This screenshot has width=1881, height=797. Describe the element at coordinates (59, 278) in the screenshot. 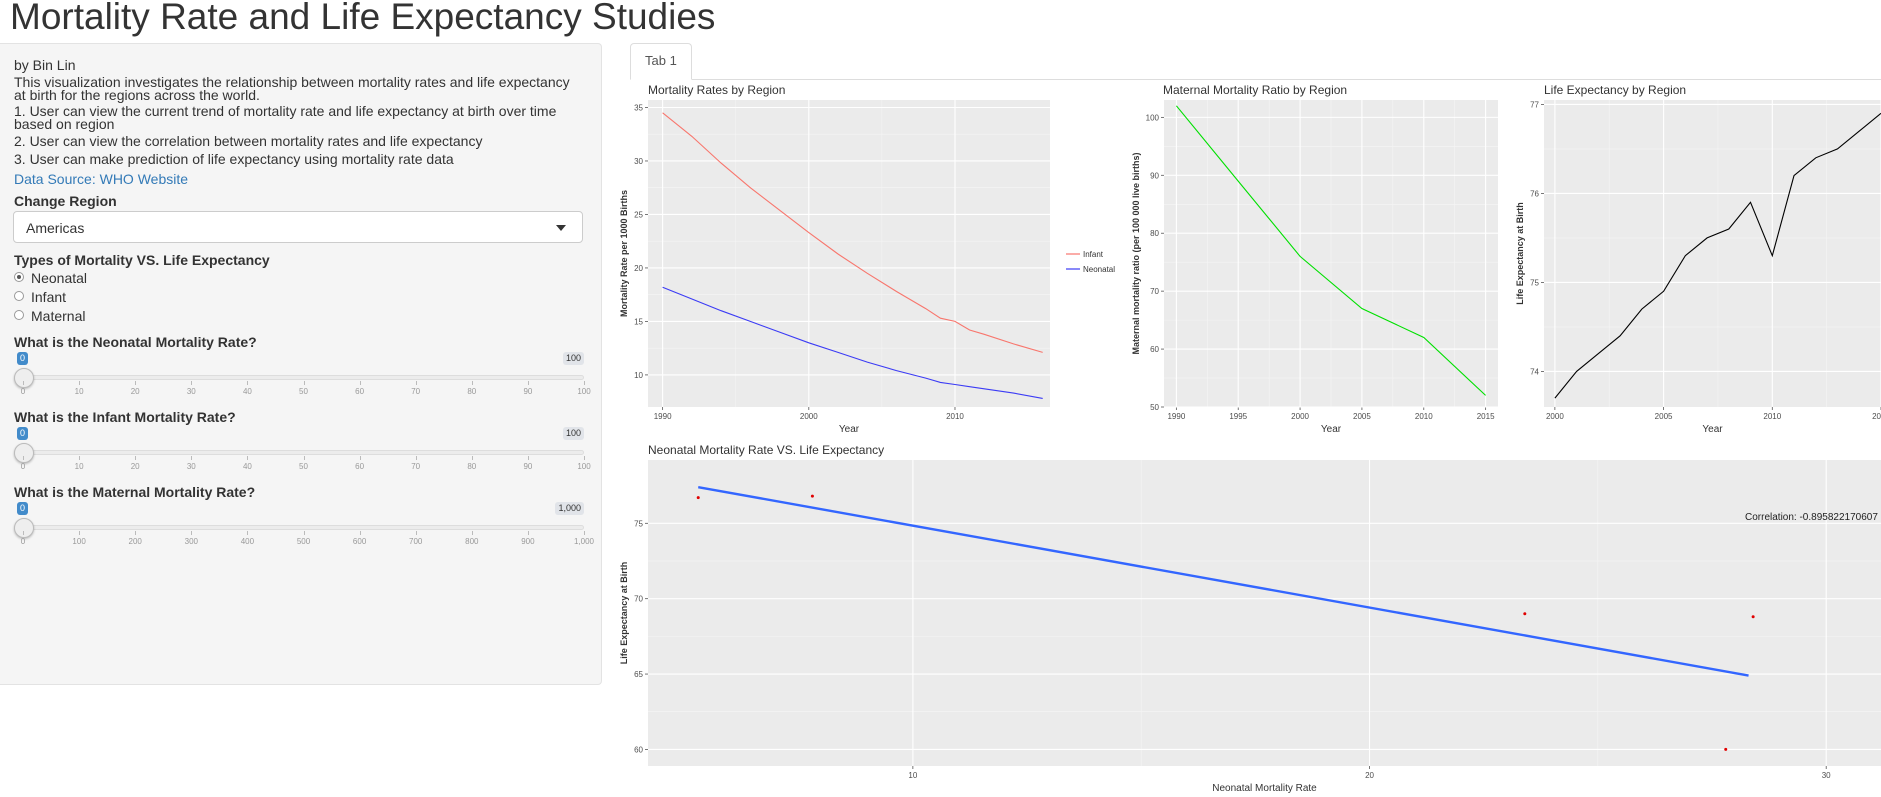

I see `radio-neonatal-label: Neonatal` at that location.